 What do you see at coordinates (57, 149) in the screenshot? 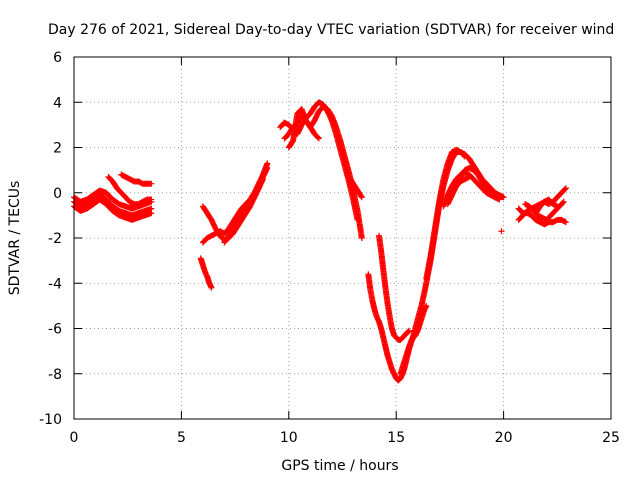
I see `y-tick-label: 2` at bounding box center [57, 149].